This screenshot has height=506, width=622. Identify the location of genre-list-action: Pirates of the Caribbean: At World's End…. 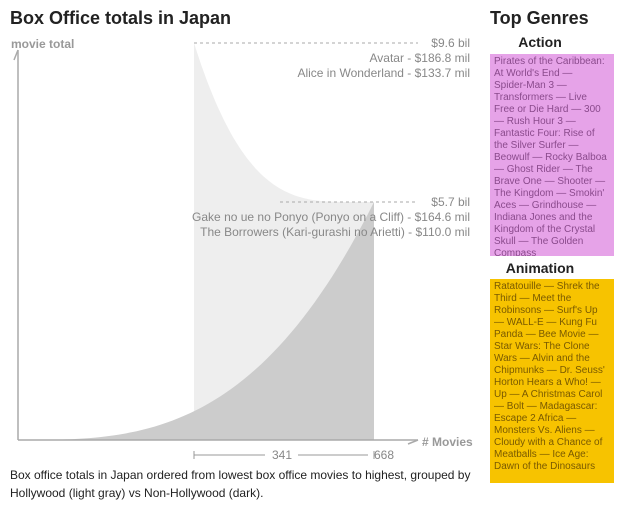
(552, 155).